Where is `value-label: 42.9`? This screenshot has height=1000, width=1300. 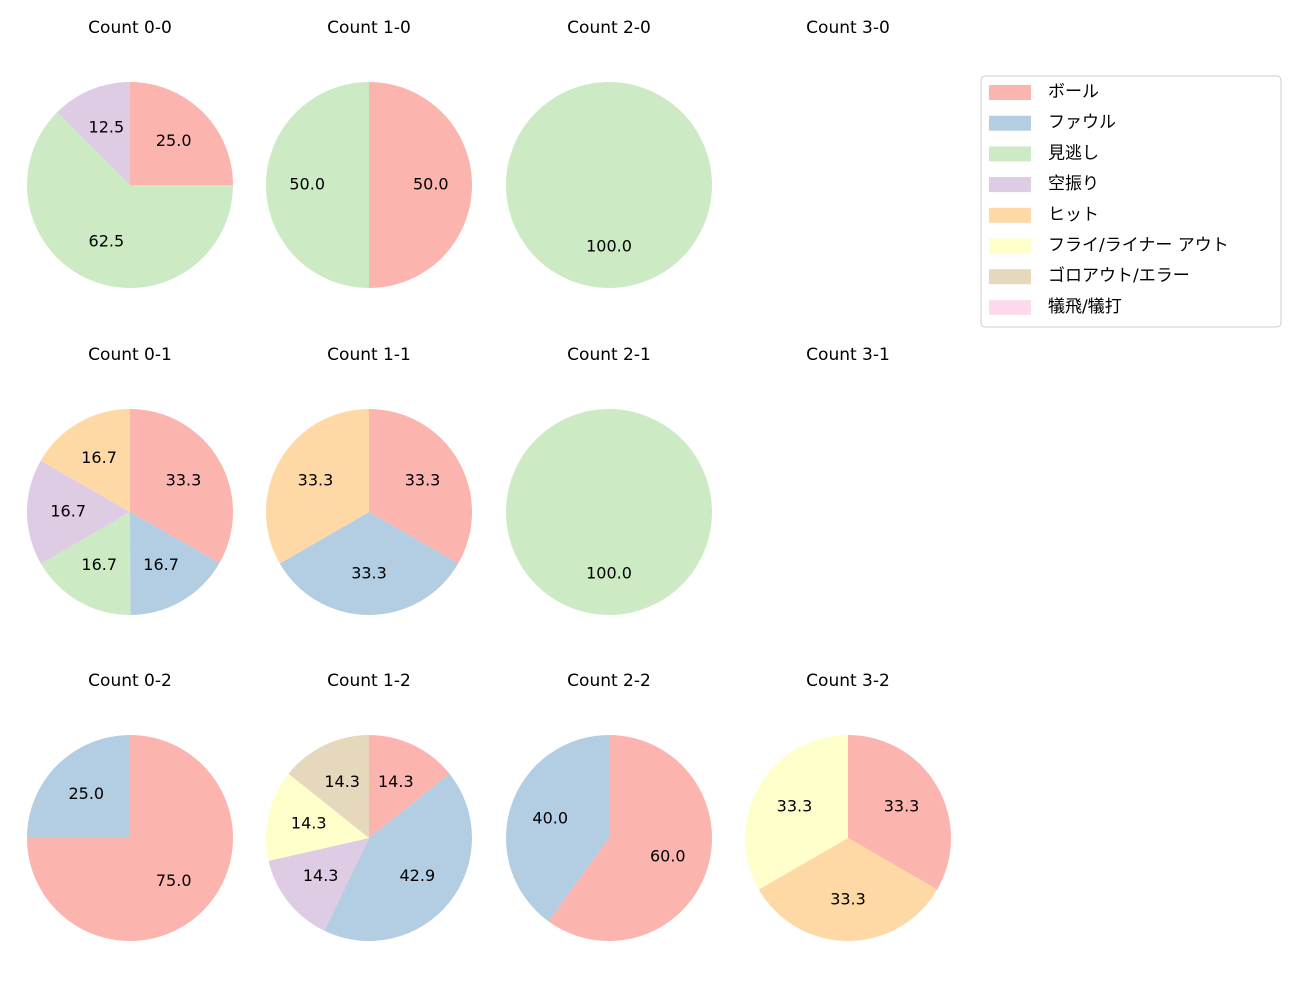
value-label: 42.9 is located at coordinates (418, 875).